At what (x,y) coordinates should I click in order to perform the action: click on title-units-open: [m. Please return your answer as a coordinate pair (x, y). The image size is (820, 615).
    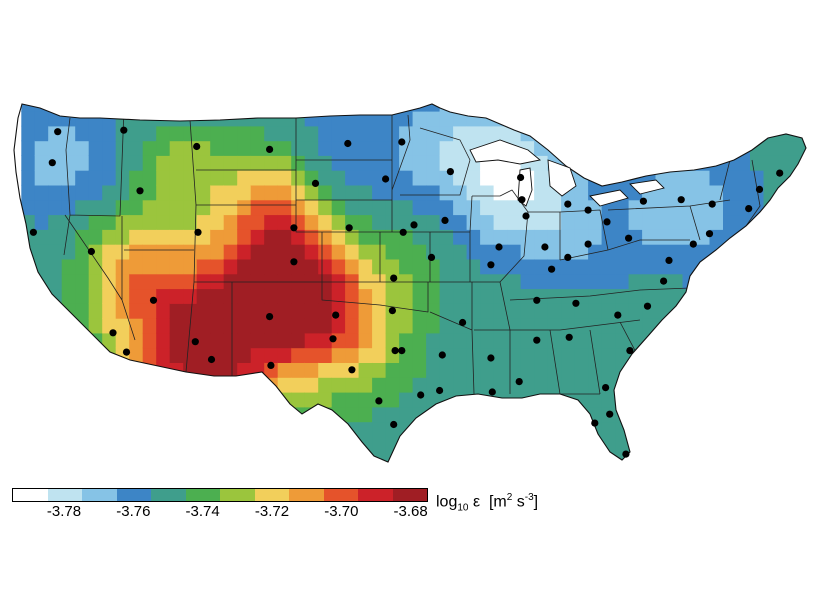
    Looking at the image, I should click on (497, 502).